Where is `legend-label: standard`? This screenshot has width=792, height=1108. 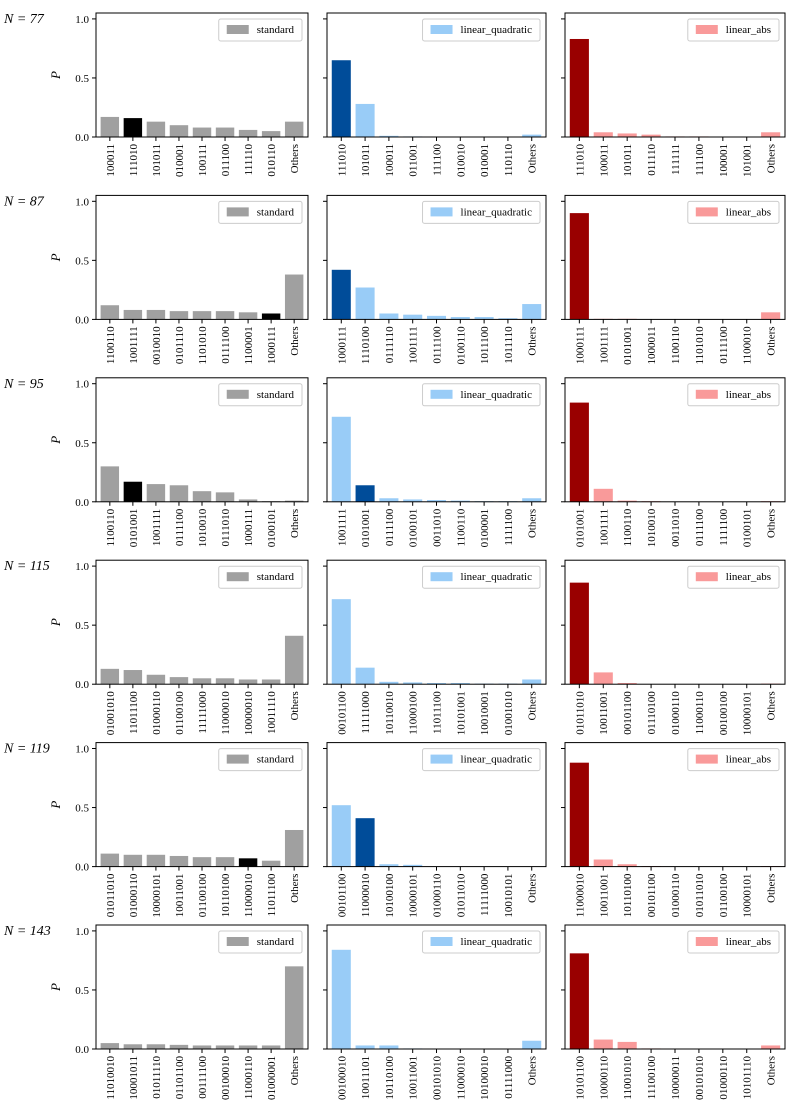
legend-label: standard is located at coordinates (276, 30).